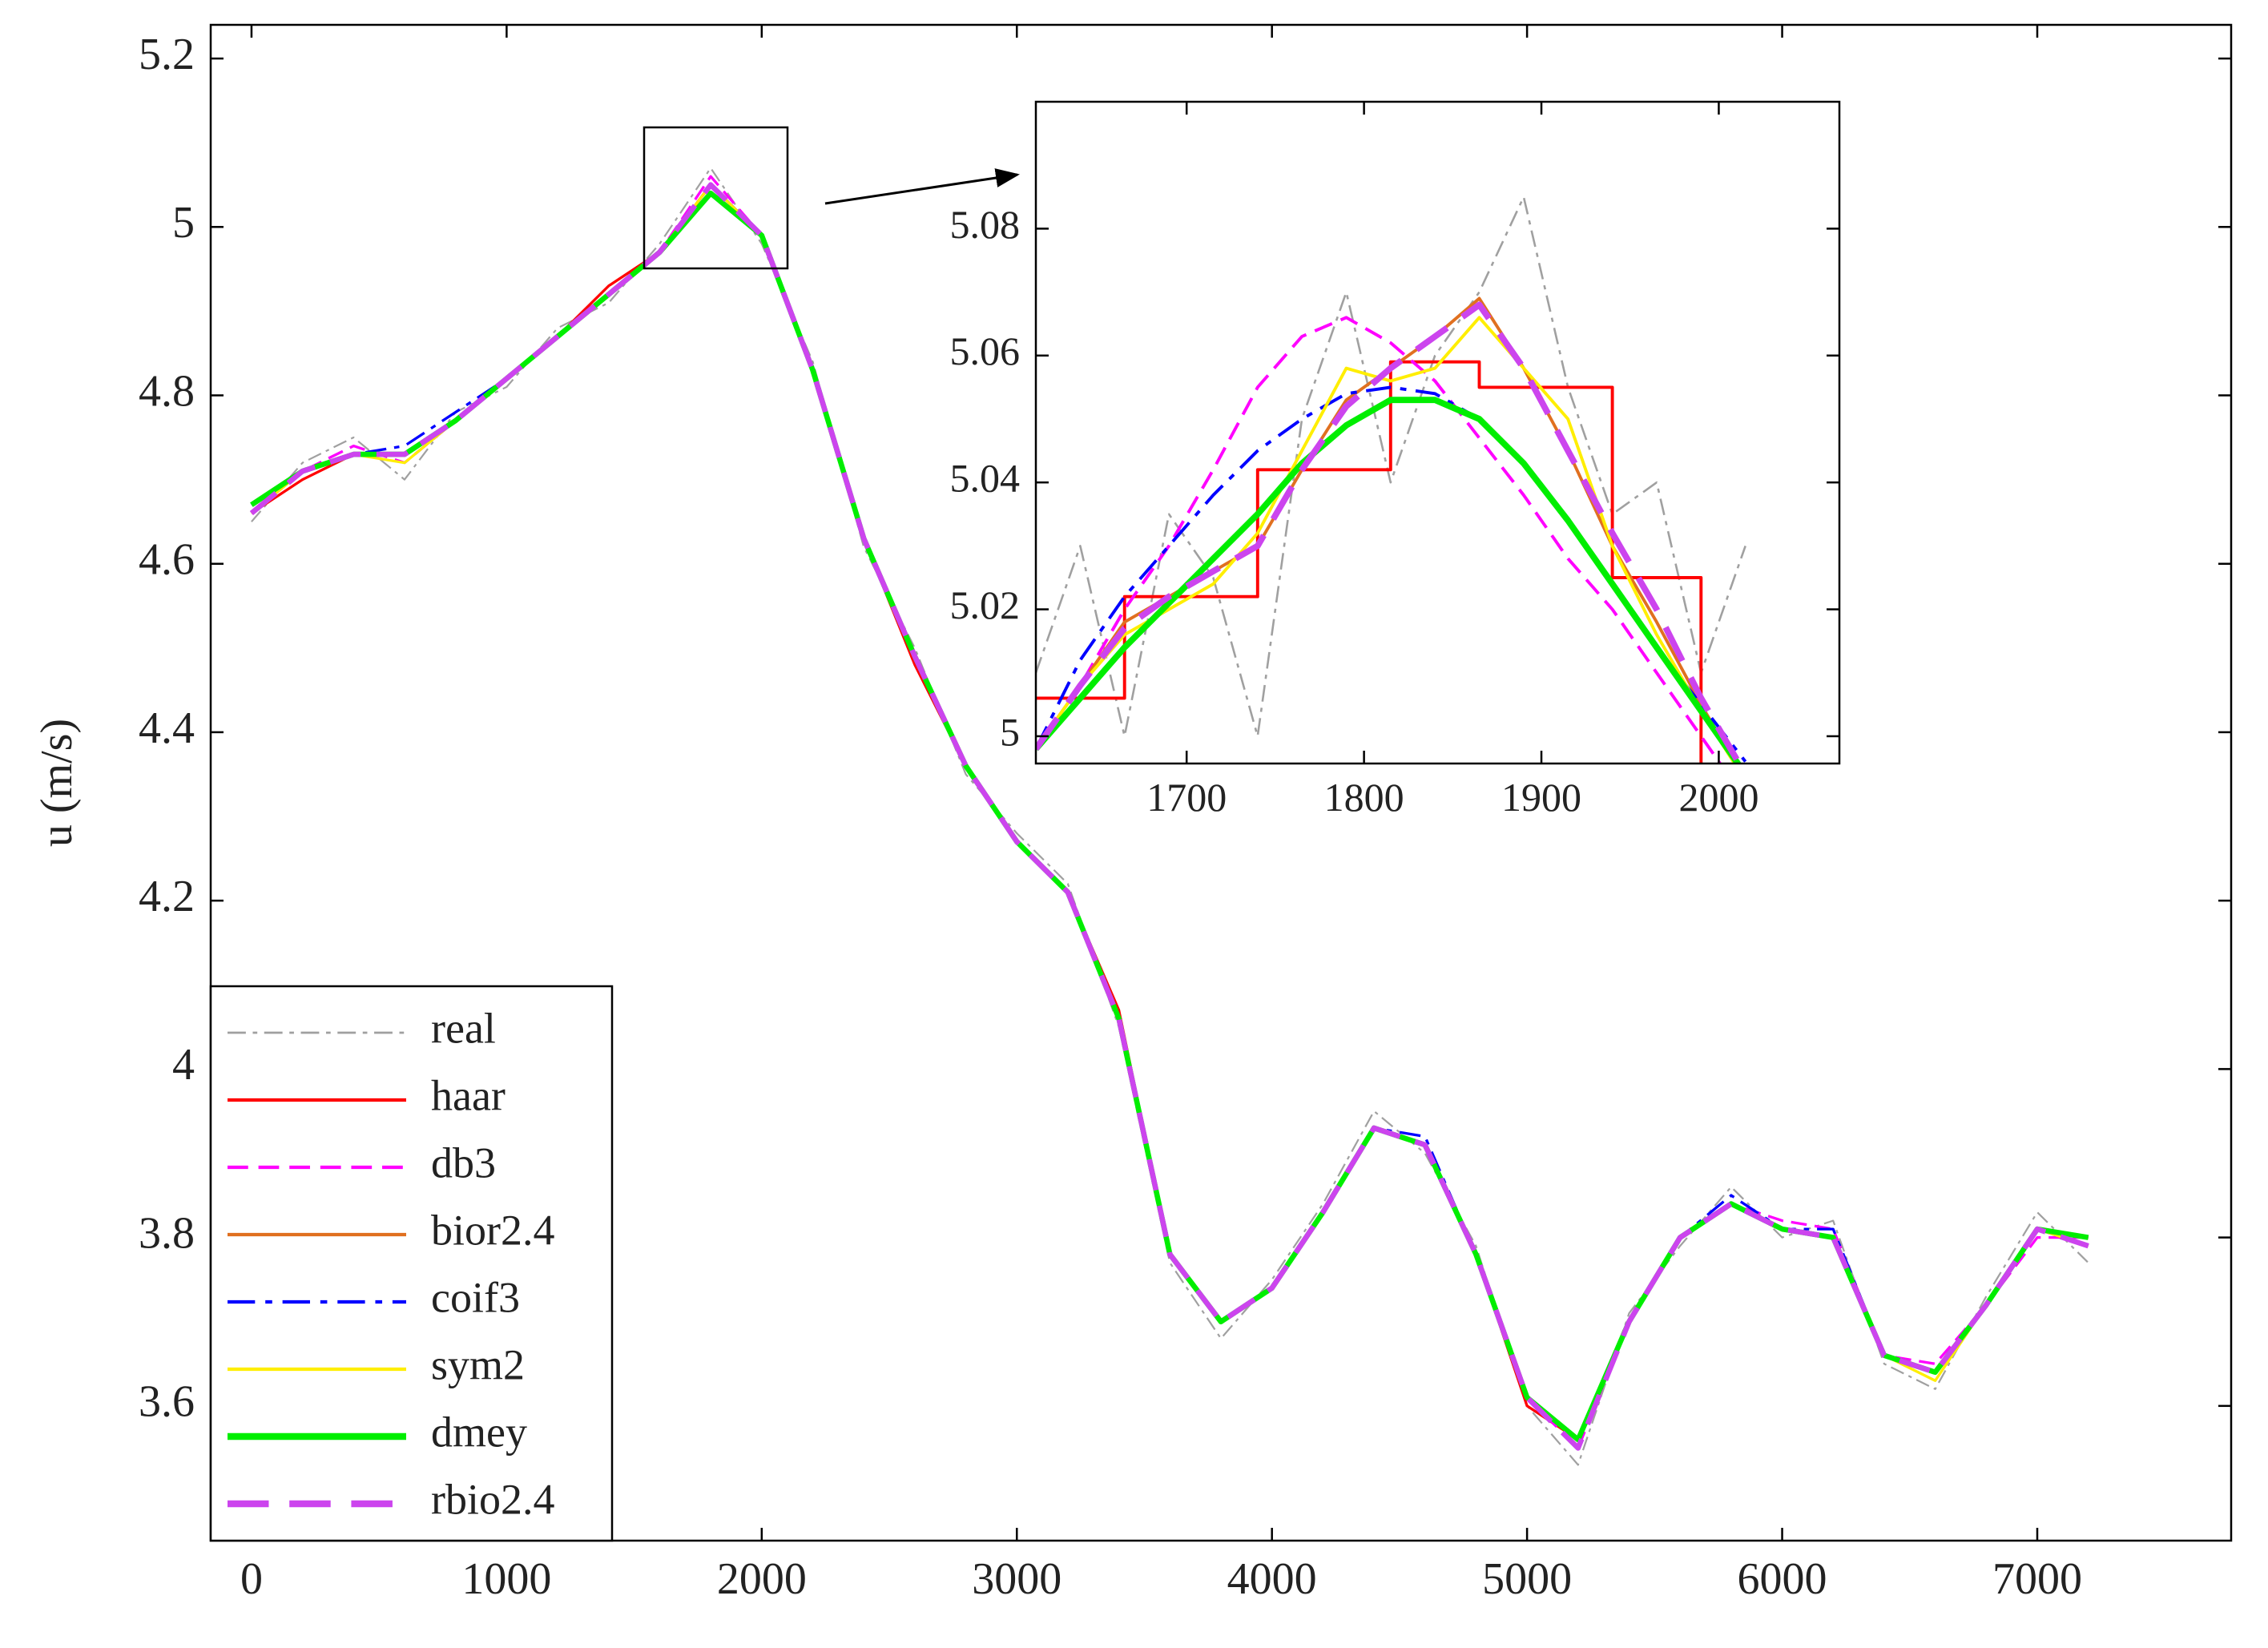 Image resolution: width=2268 pixels, height=1648 pixels. I want to click on legend-label: real, so click(464, 1028).